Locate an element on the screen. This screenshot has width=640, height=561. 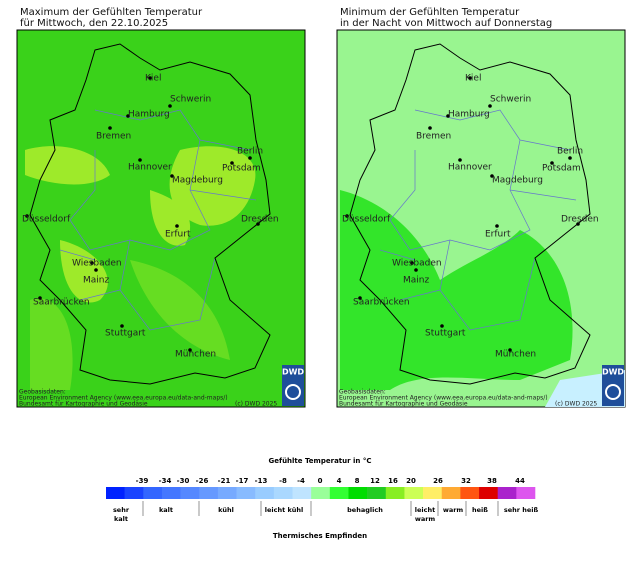
map-title: für Mittwoch, den 22.10.2025 is located at coordinates (94, 23).